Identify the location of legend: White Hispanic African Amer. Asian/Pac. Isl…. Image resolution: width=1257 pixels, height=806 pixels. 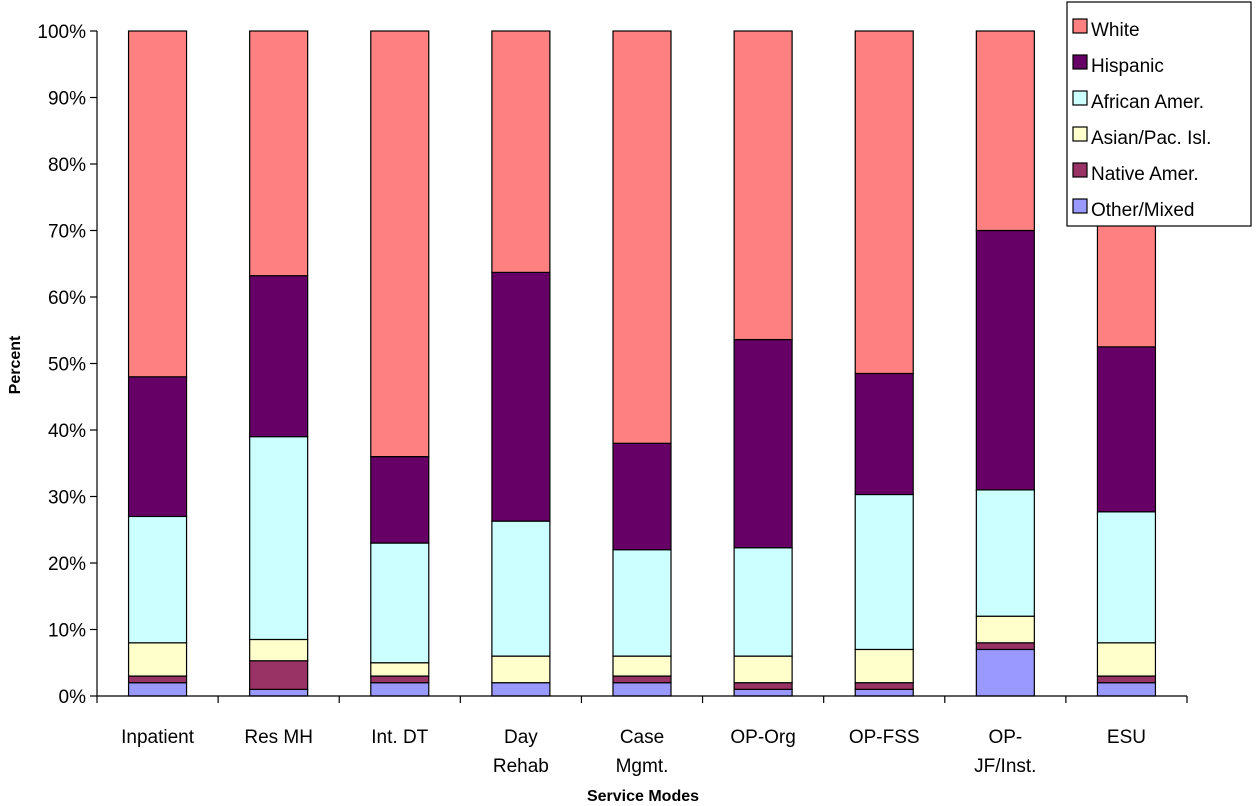
(1159, 114).